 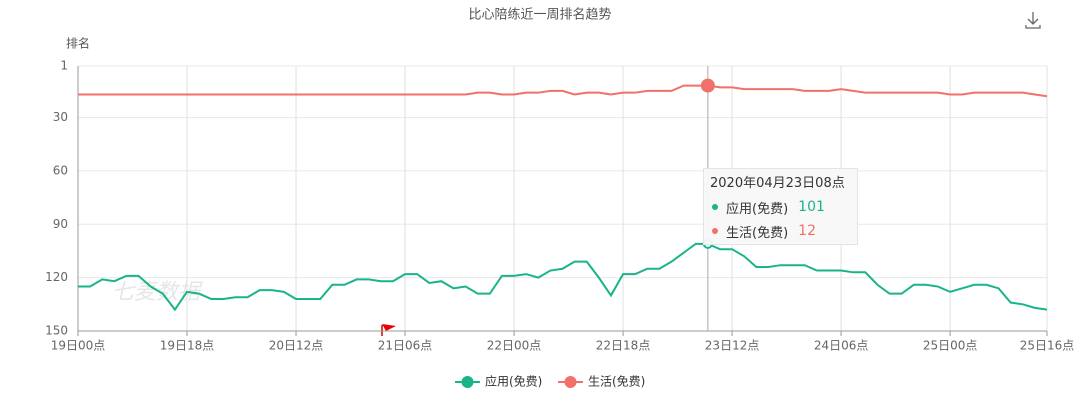 What do you see at coordinates (539, 15) in the screenshot?
I see `chart-title: 比心陪练近一周排名趋势` at bounding box center [539, 15].